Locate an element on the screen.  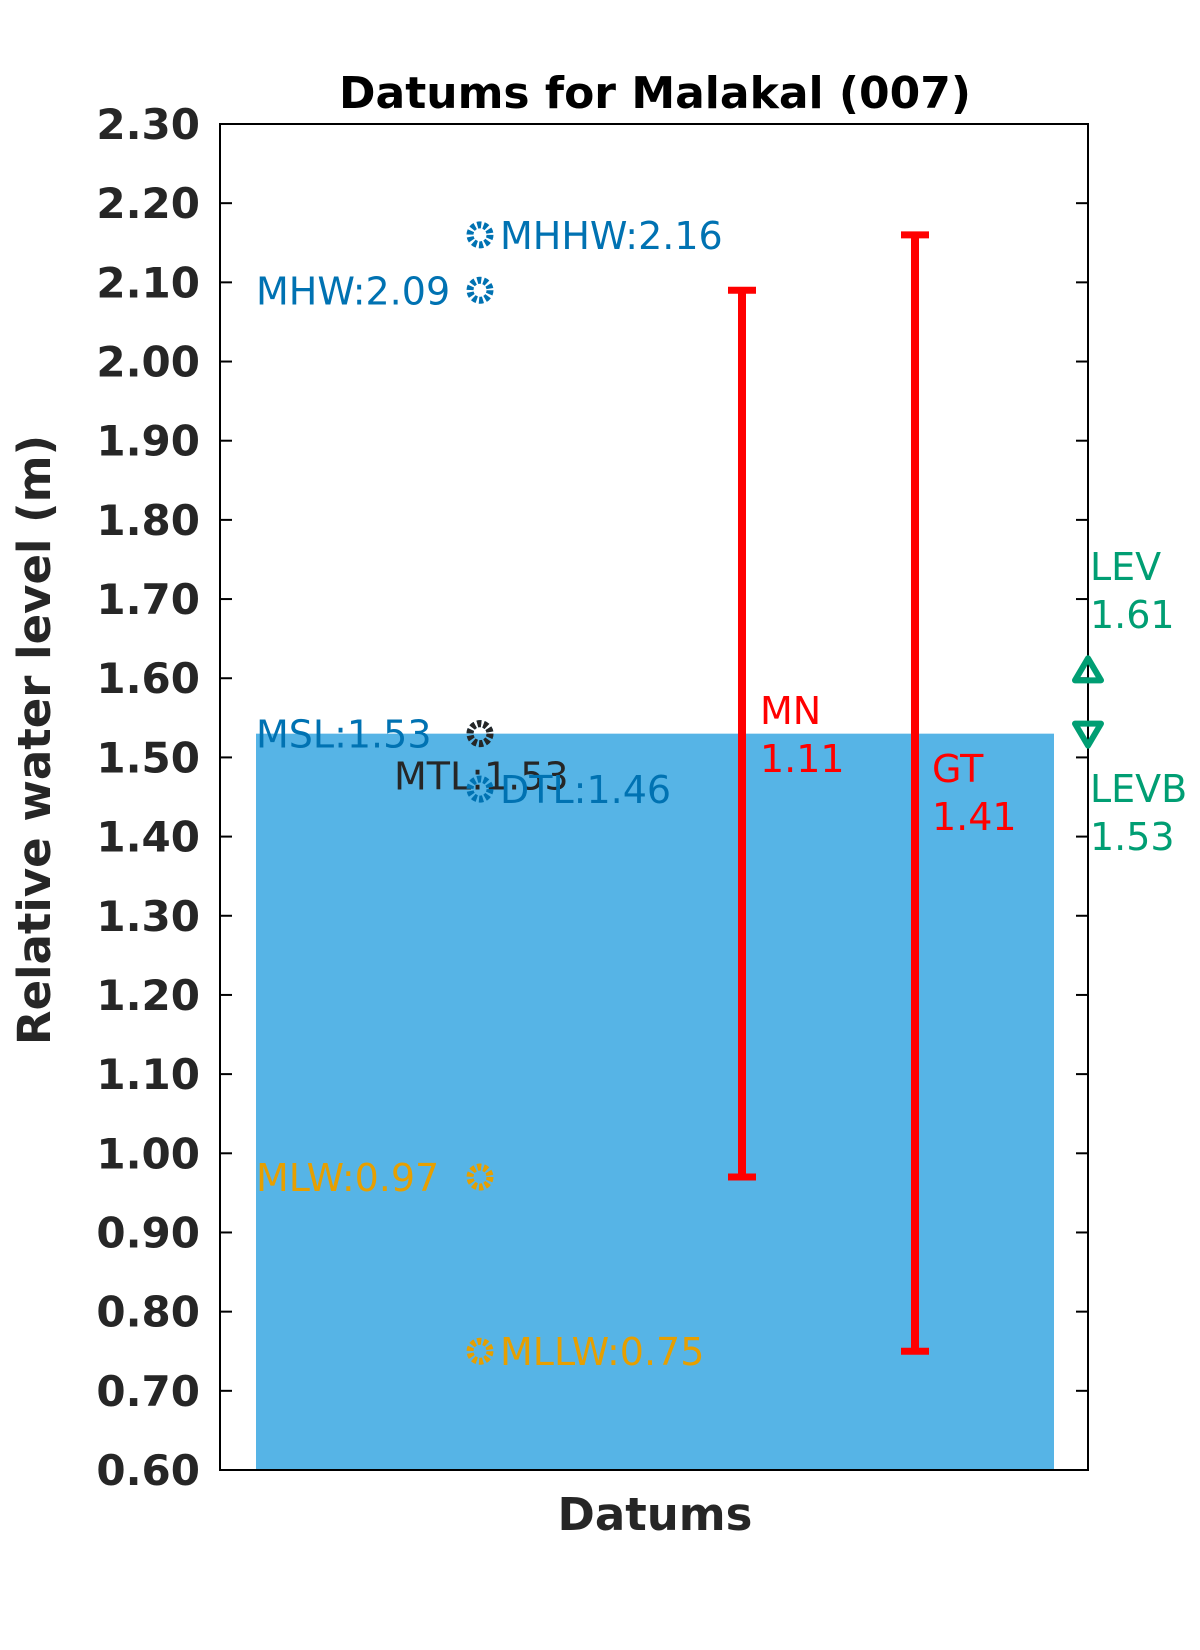
datum-marker-mhhw is located at coordinates (480, 235).